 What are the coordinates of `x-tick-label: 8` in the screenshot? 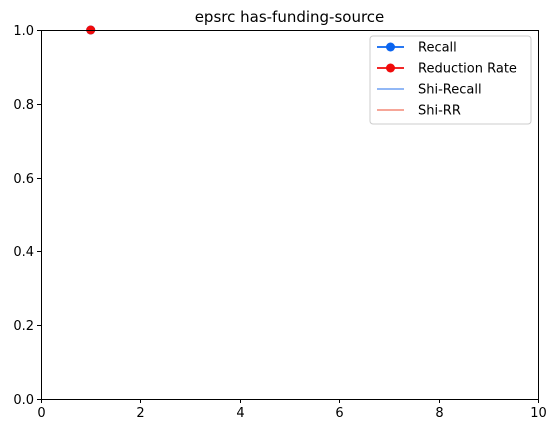 It's located at (439, 413).